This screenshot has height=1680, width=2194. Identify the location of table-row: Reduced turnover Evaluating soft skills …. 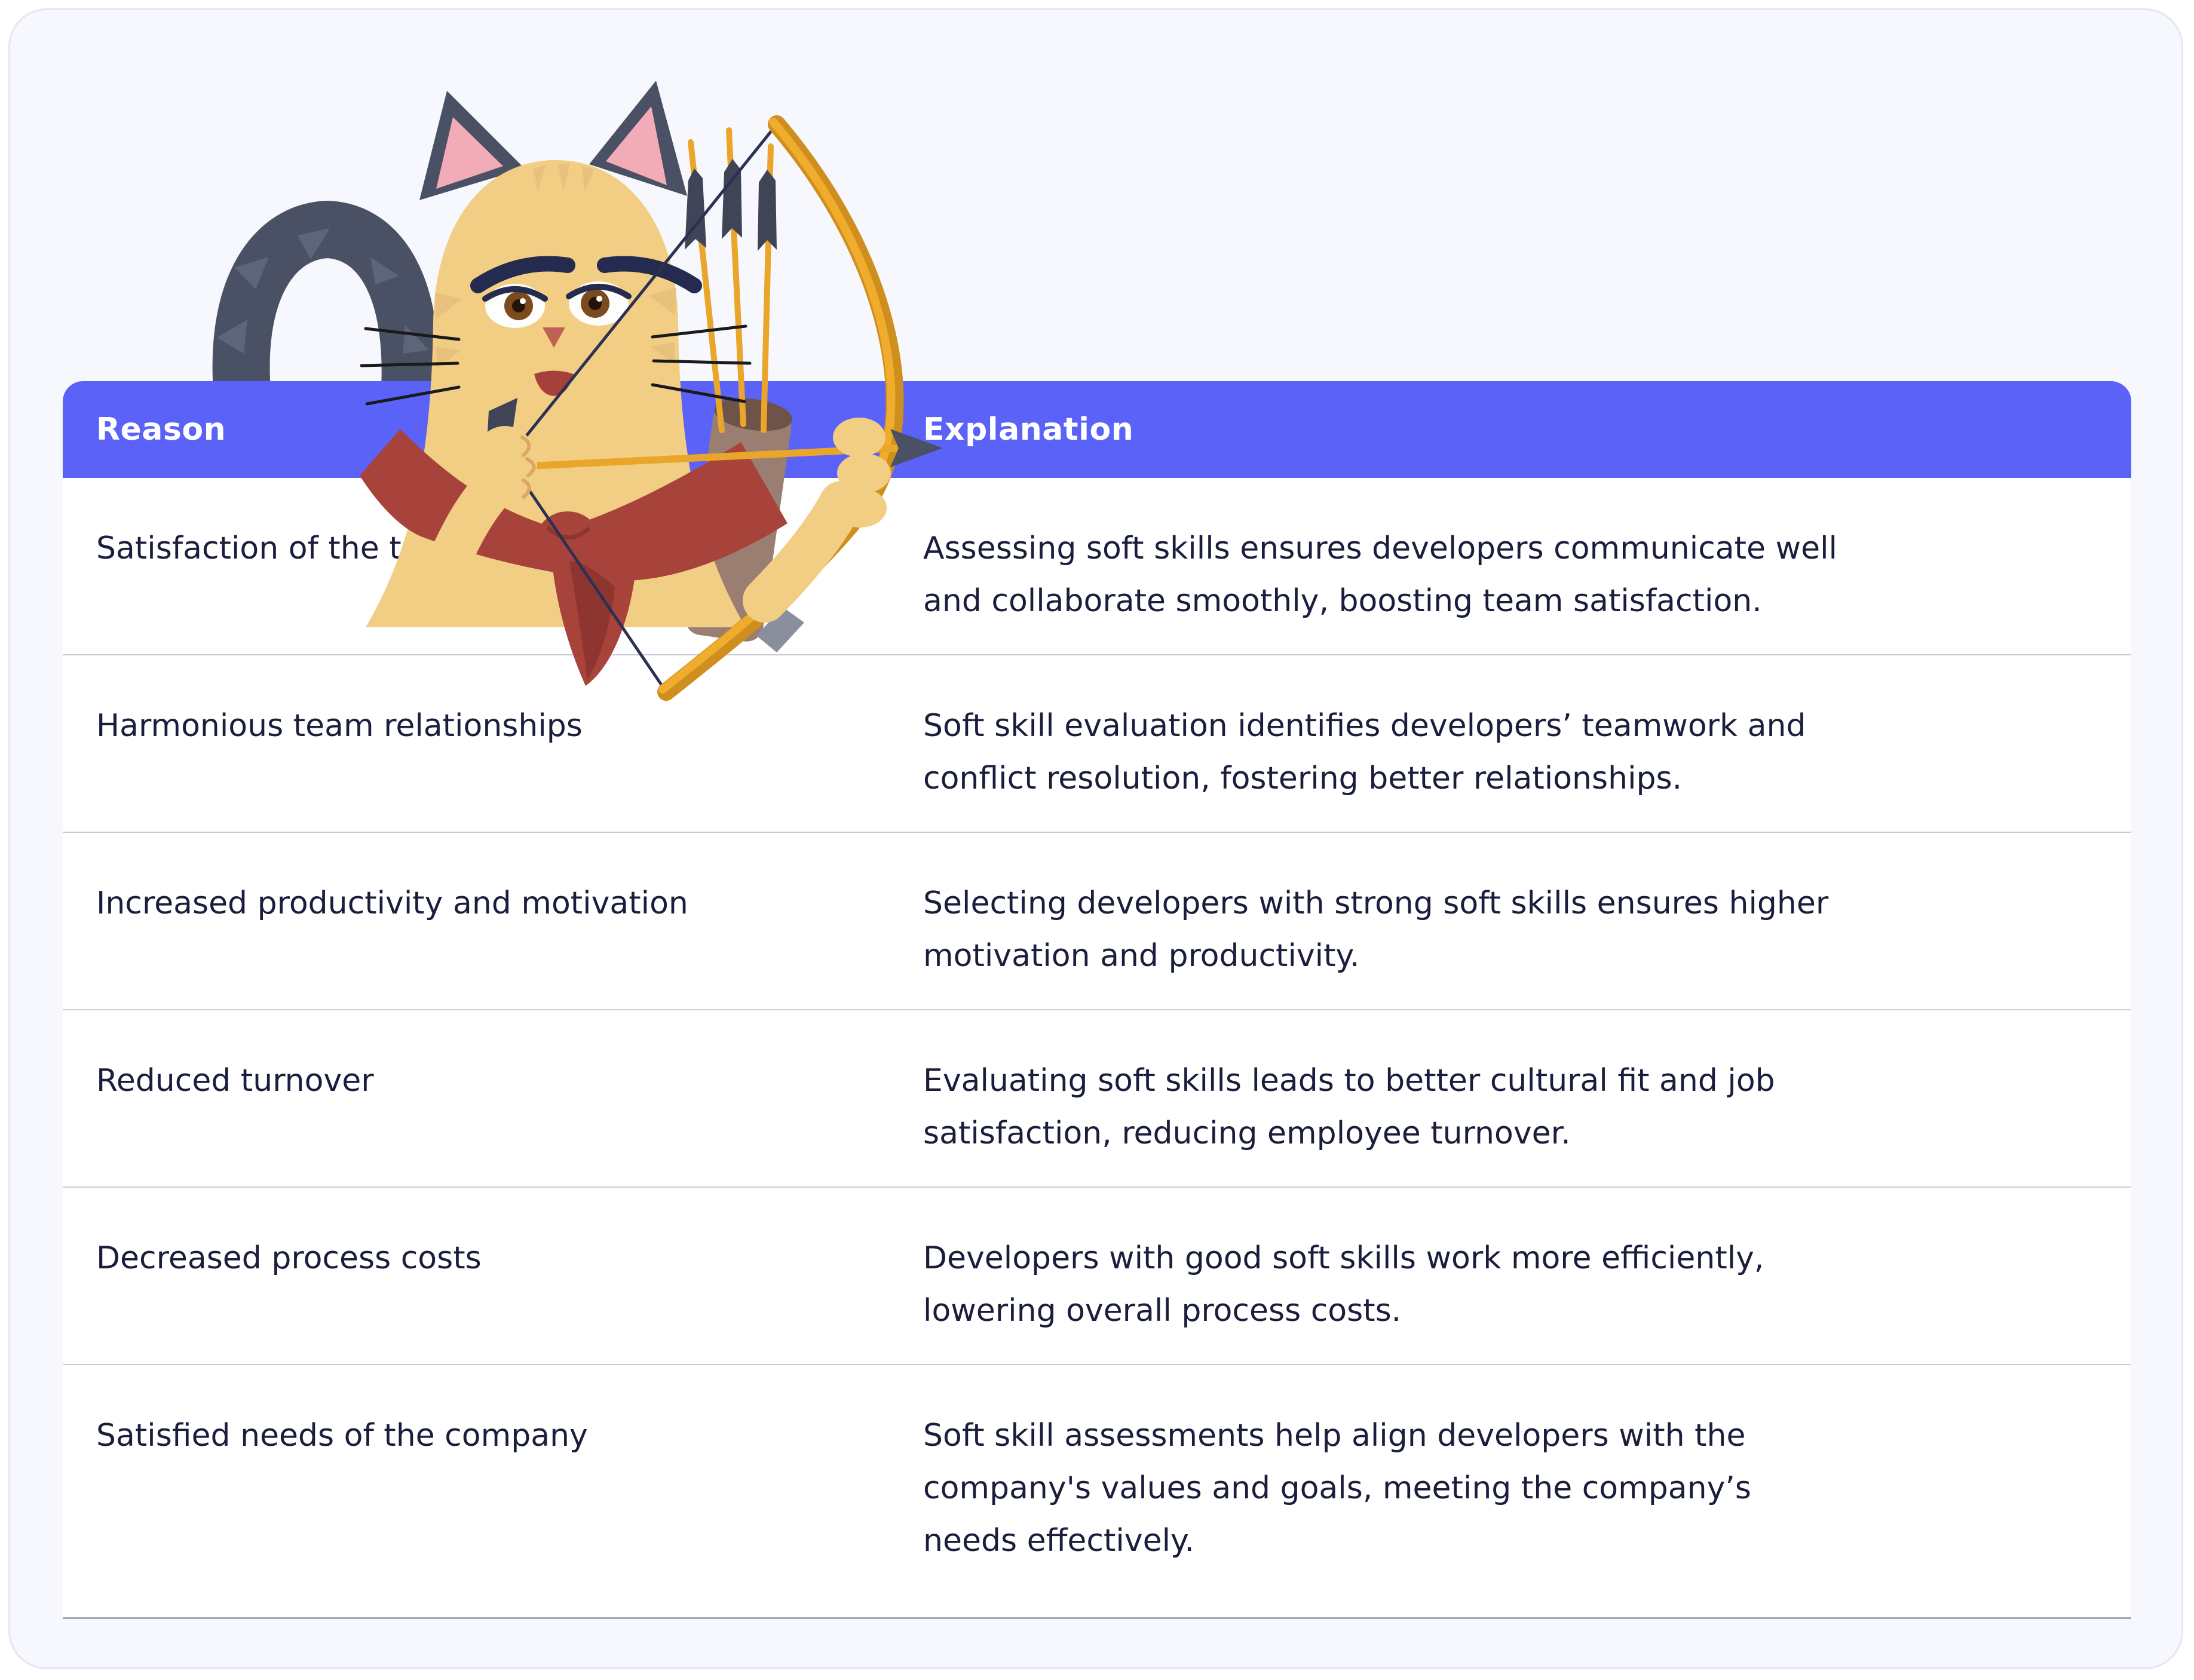
(1097, 1099).